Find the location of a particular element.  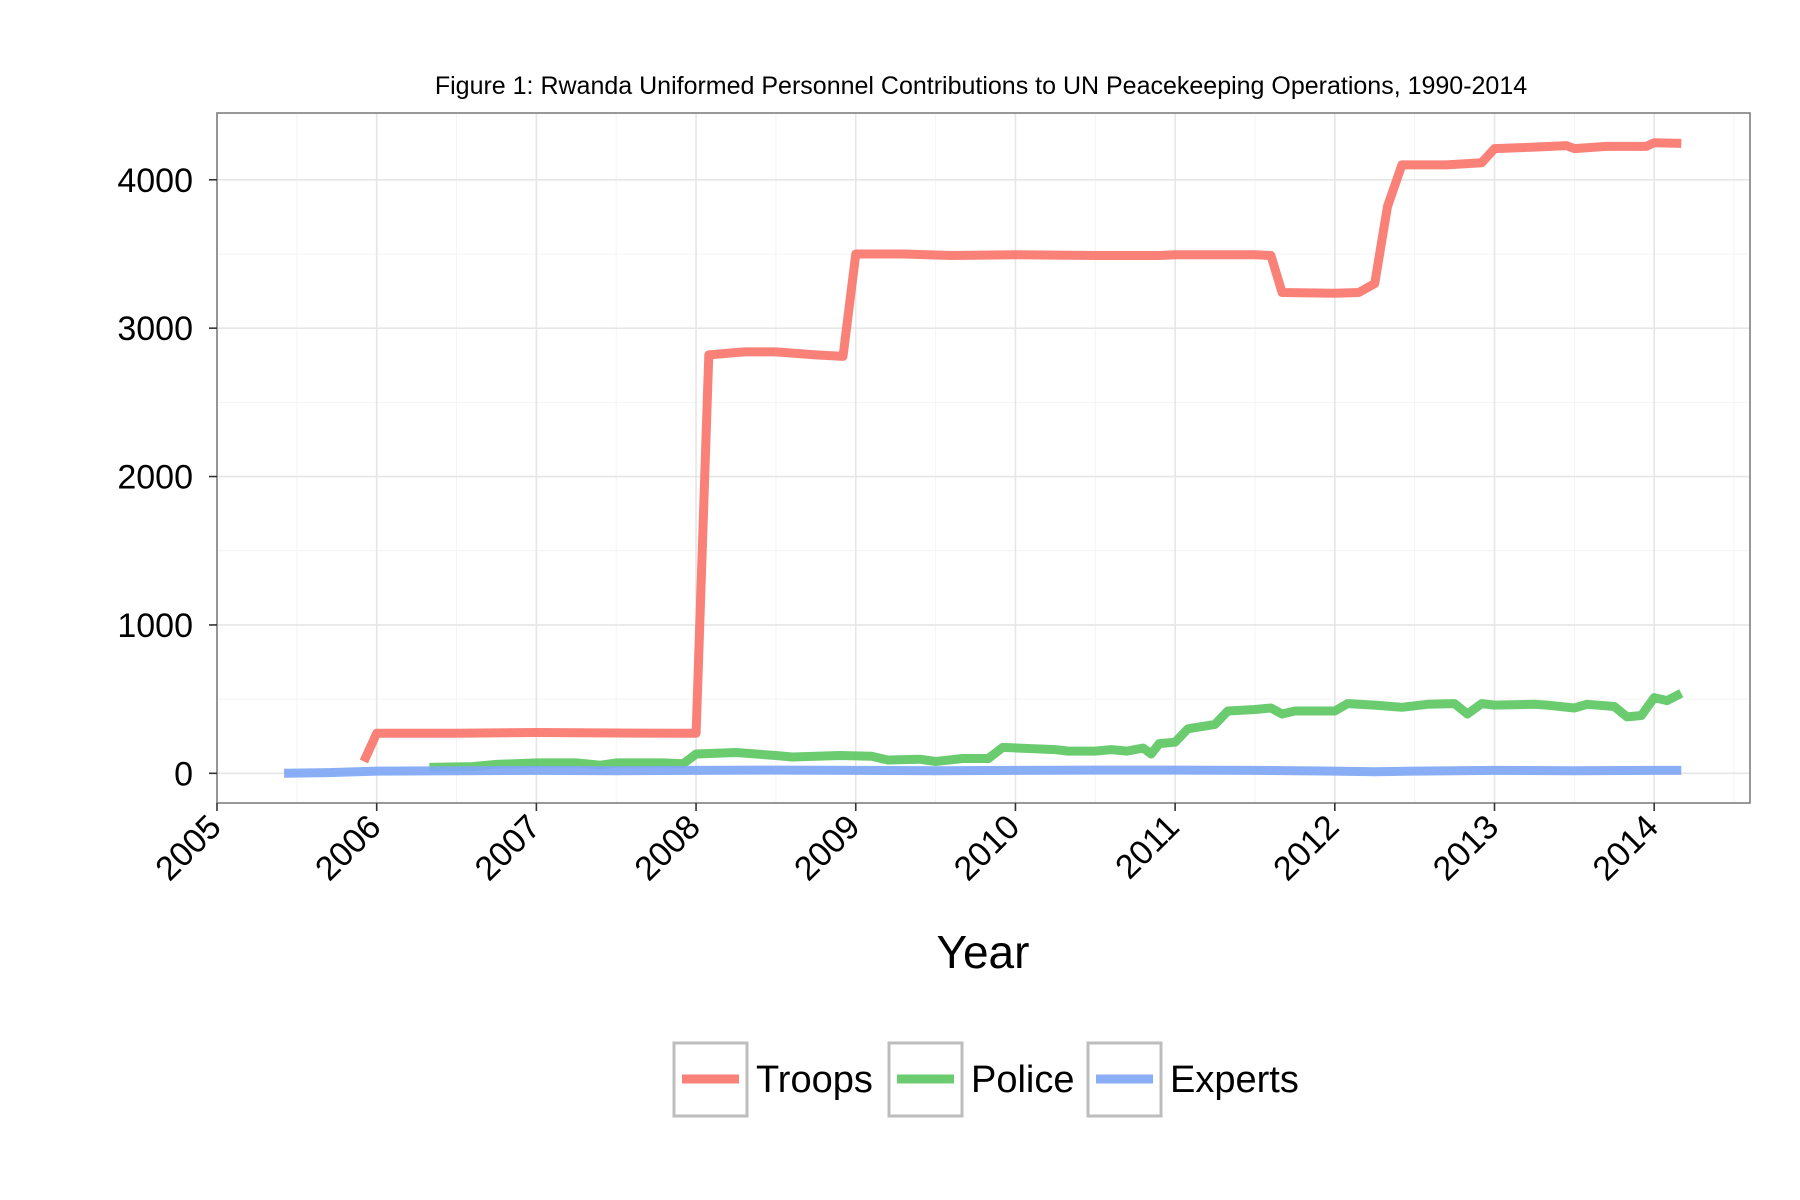

series-line-experts is located at coordinates (983, 771).